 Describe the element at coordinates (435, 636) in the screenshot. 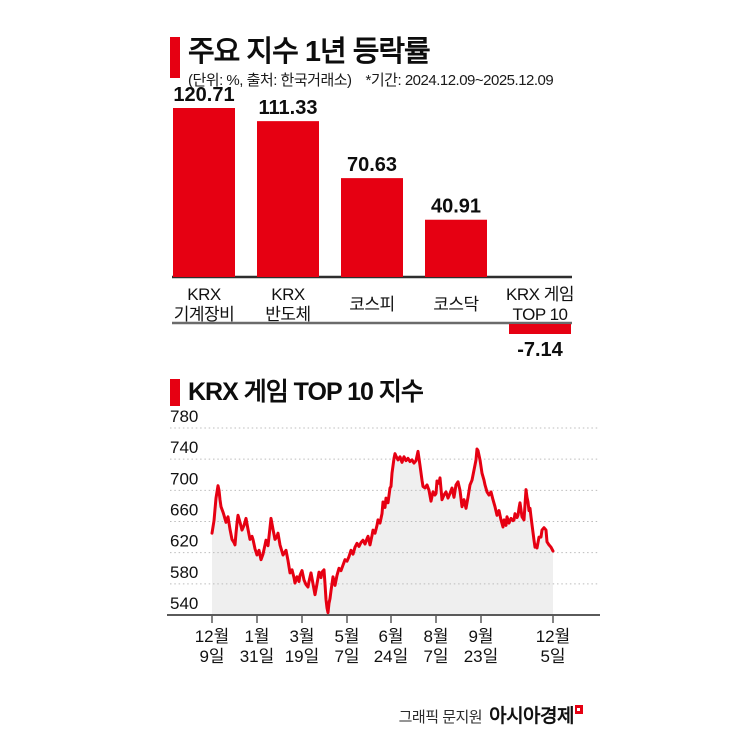

I see `x-tick-label: 8월` at that location.